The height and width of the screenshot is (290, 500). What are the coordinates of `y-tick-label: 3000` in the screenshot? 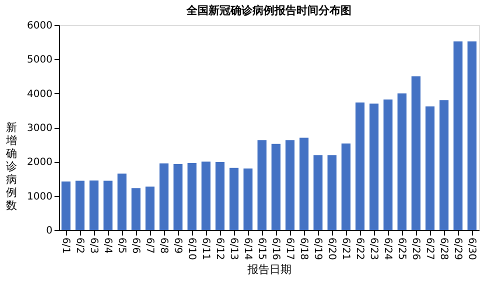 It's located at (39, 128).